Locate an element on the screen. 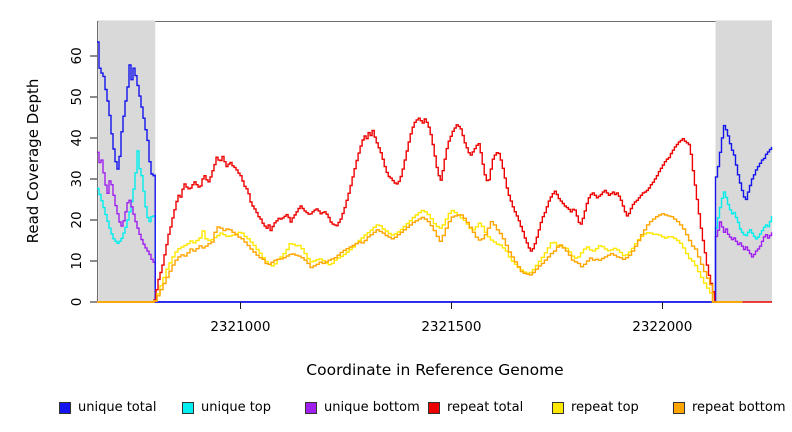  shaded-unique-region-right is located at coordinates (743, 161).